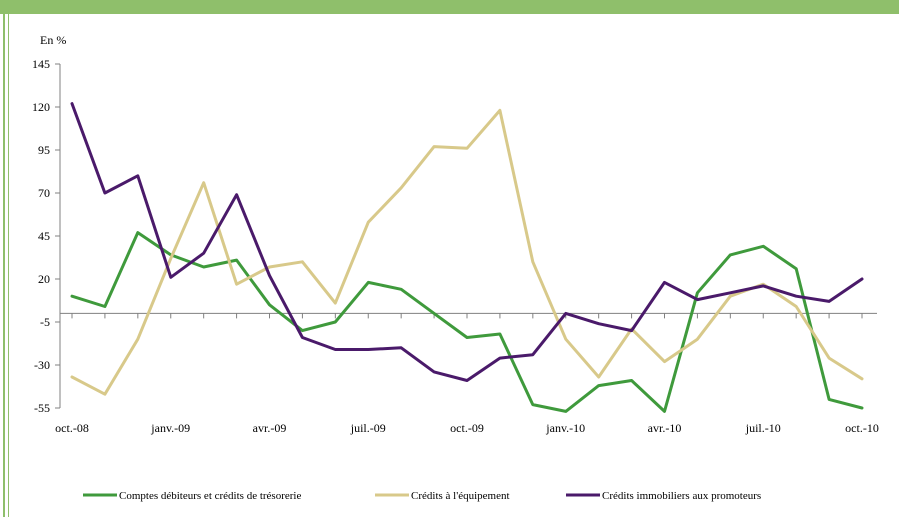 This screenshot has width=899, height=517. I want to click on x-tick-label: janv.-10, so click(565, 428).